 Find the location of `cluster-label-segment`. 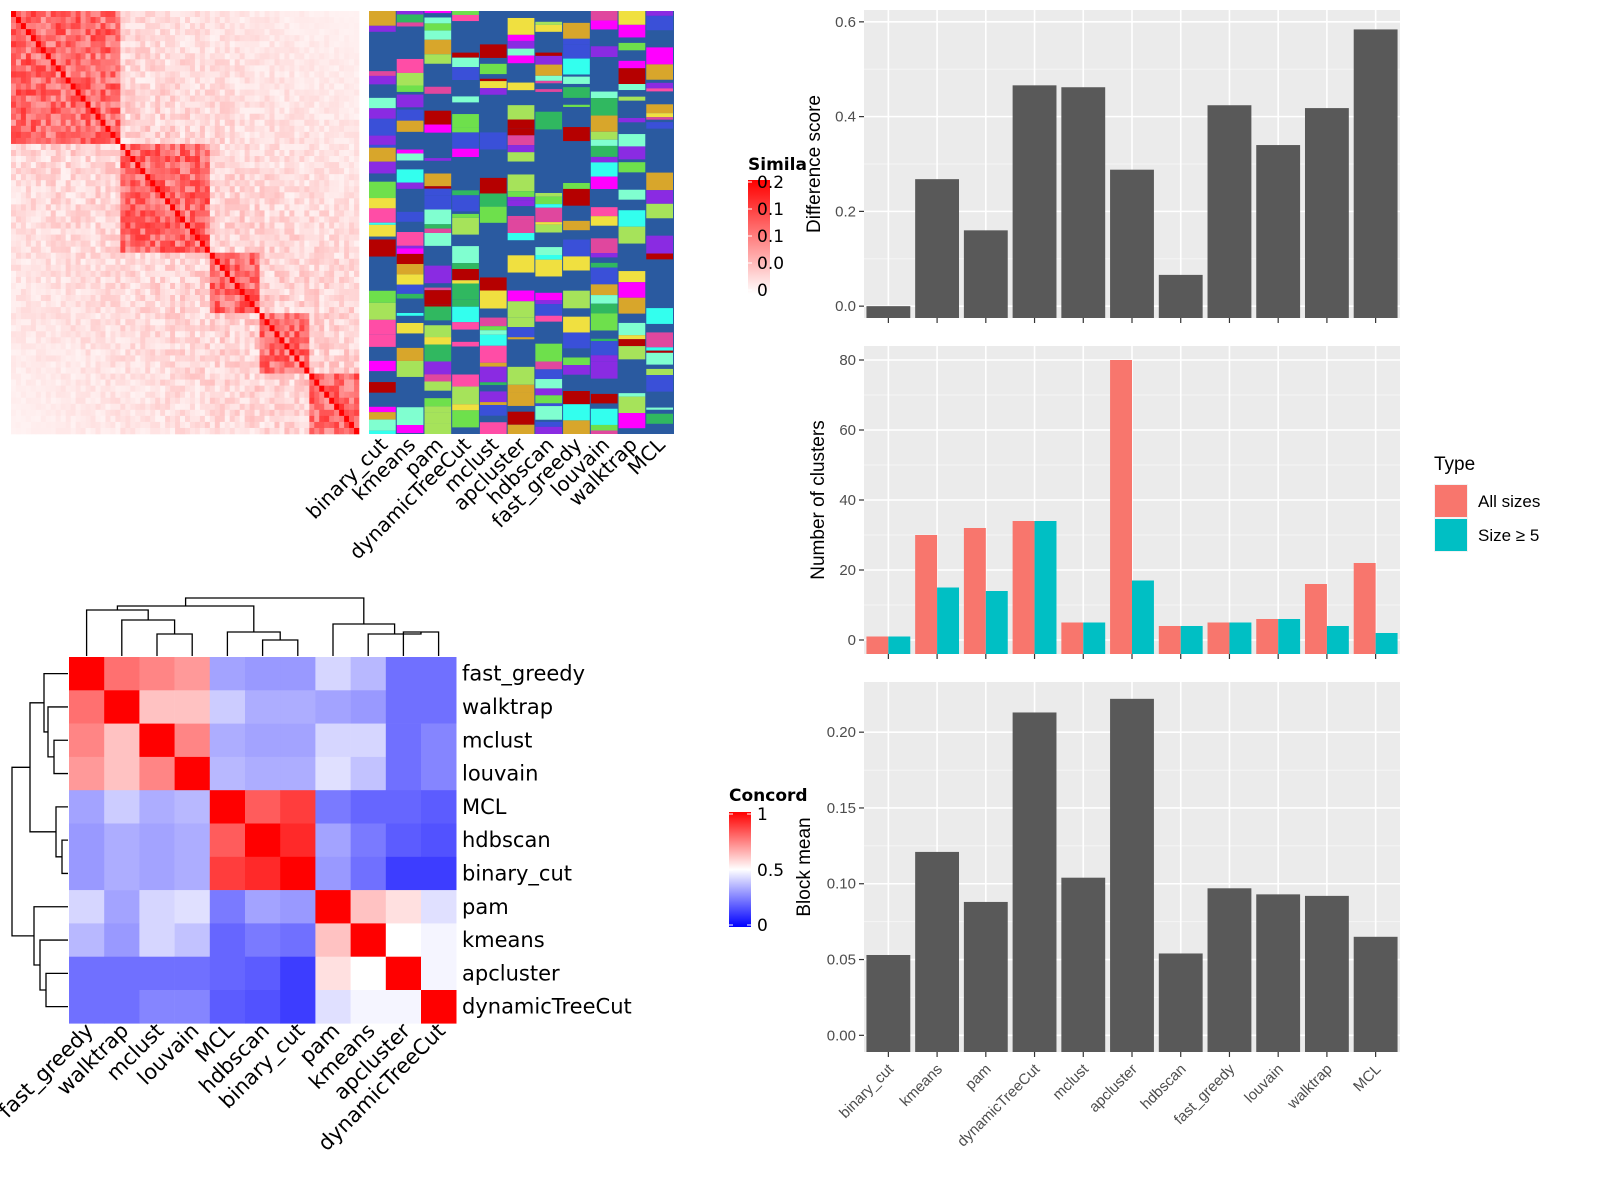

cluster-label-segment is located at coordinates (438, 331).